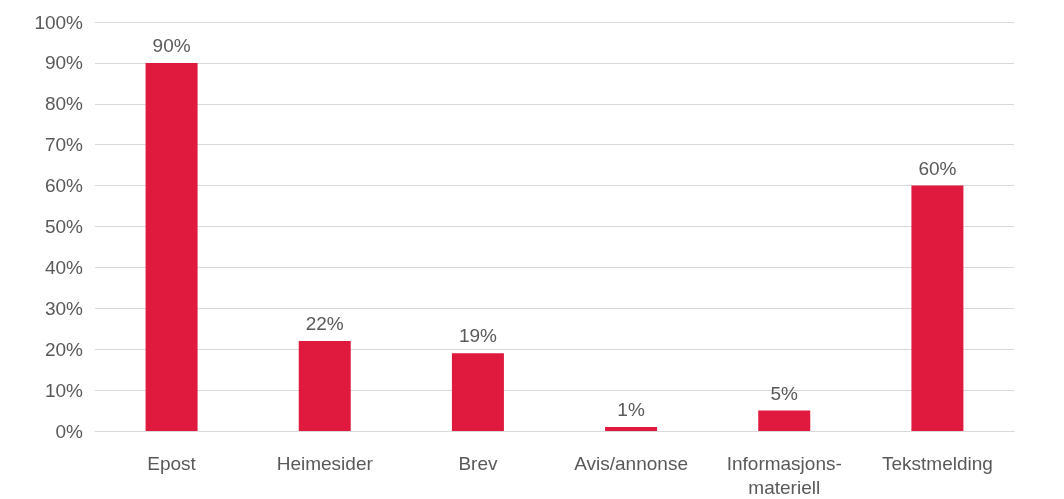 The image size is (1064, 499). I want to click on data-label: 22%, so click(324, 324).